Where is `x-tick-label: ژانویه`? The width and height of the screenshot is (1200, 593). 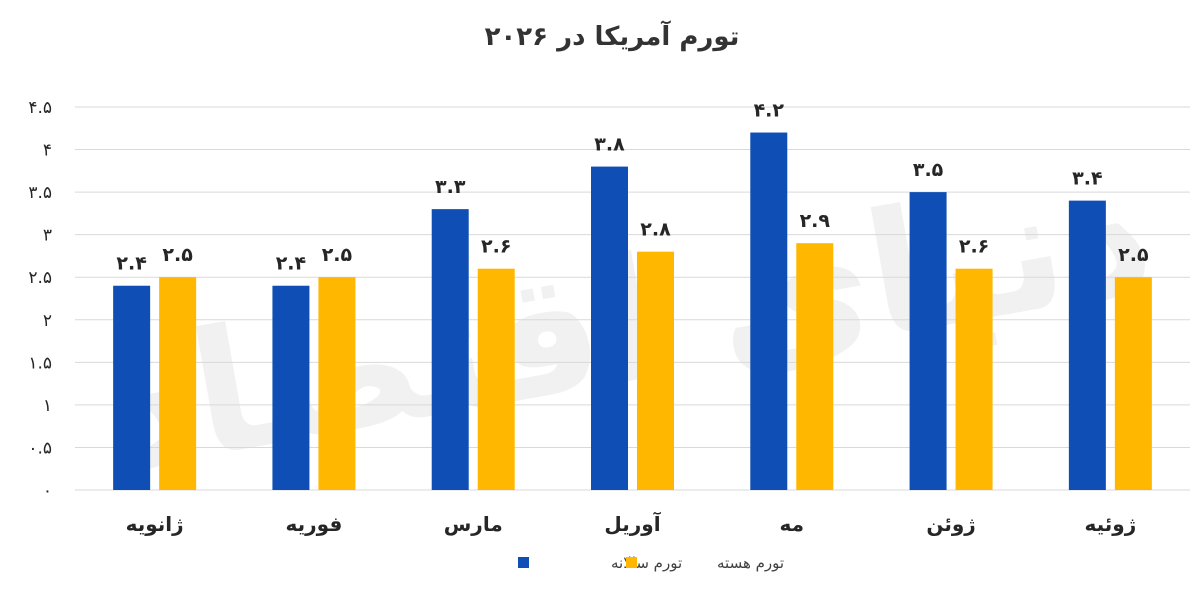
x-tick-label: ژانویه is located at coordinates (155, 524).